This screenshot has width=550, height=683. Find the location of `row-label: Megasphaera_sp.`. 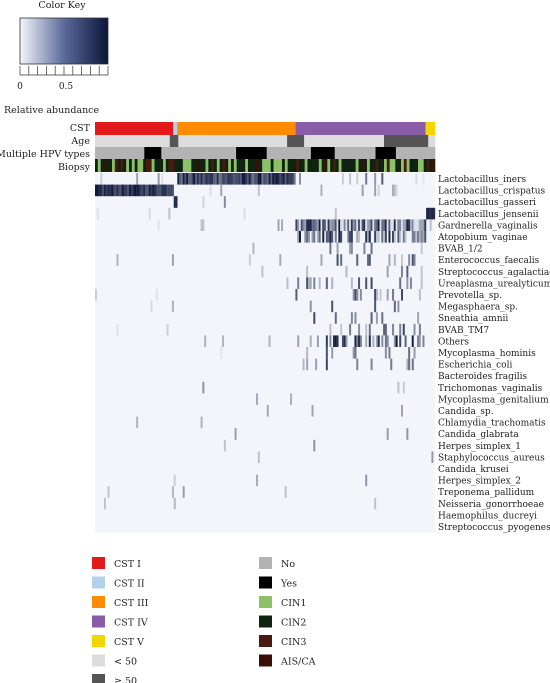

row-label: Megasphaera_sp. is located at coordinates (478, 308).